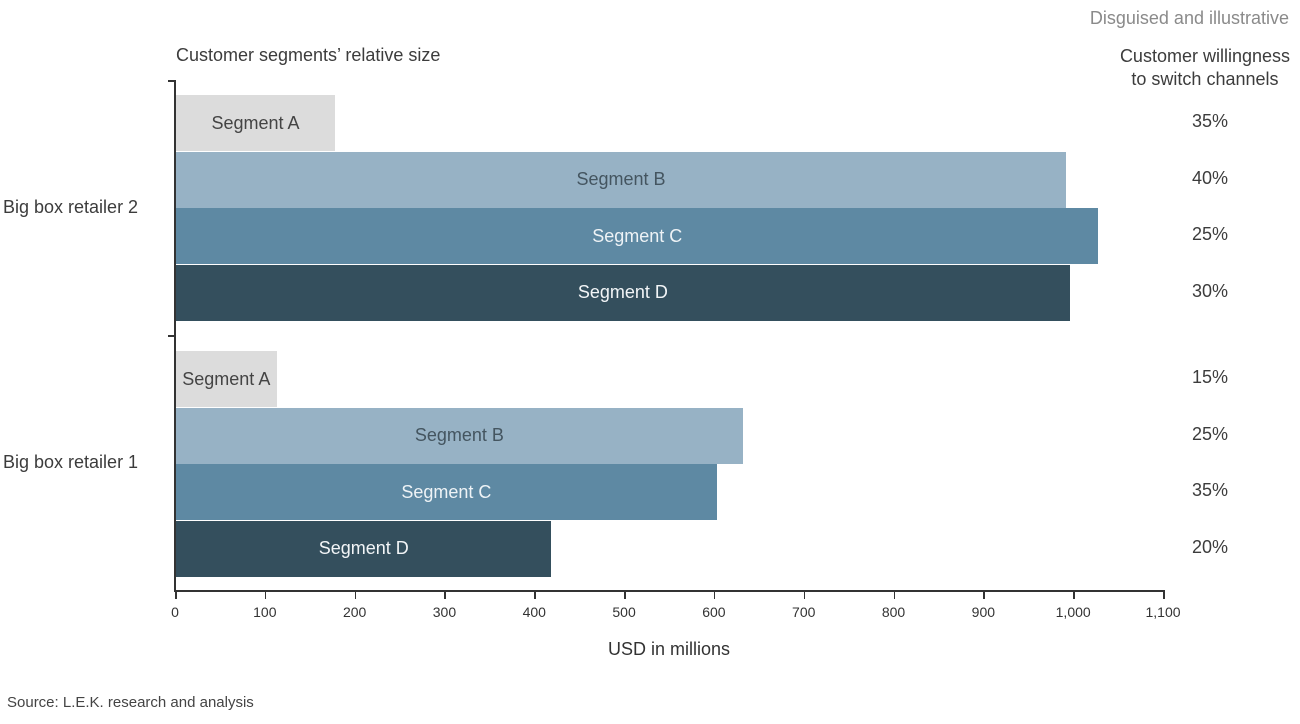 Image resolution: width=1300 pixels, height=724 pixels. Describe the element at coordinates (669, 649) in the screenshot. I see `x-axis-label: USD in millions` at that location.